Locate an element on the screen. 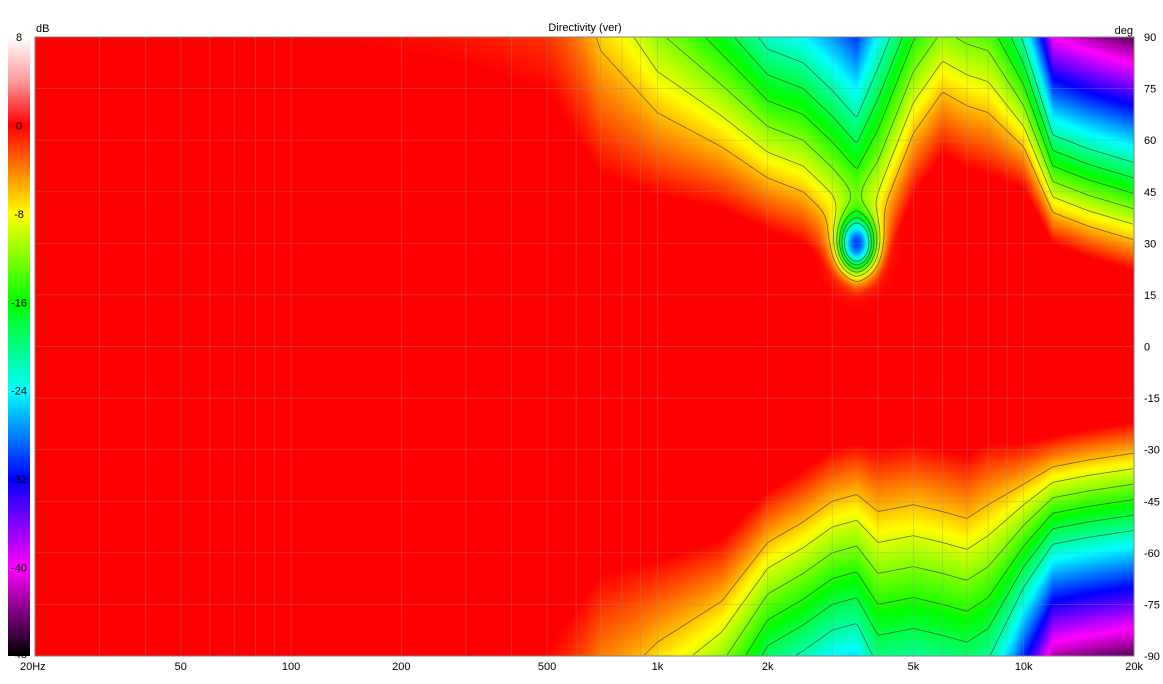  x-tick-label: 2k is located at coordinates (768, 667).